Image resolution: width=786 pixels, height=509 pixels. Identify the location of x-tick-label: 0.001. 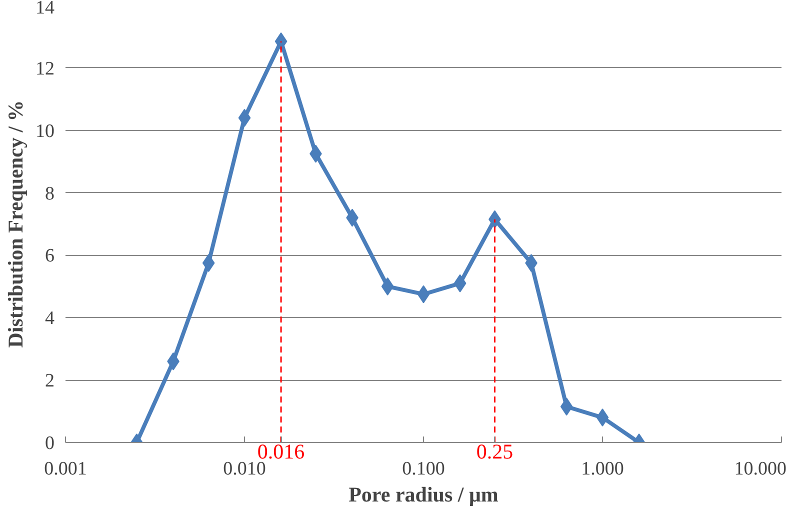
(65, 469).